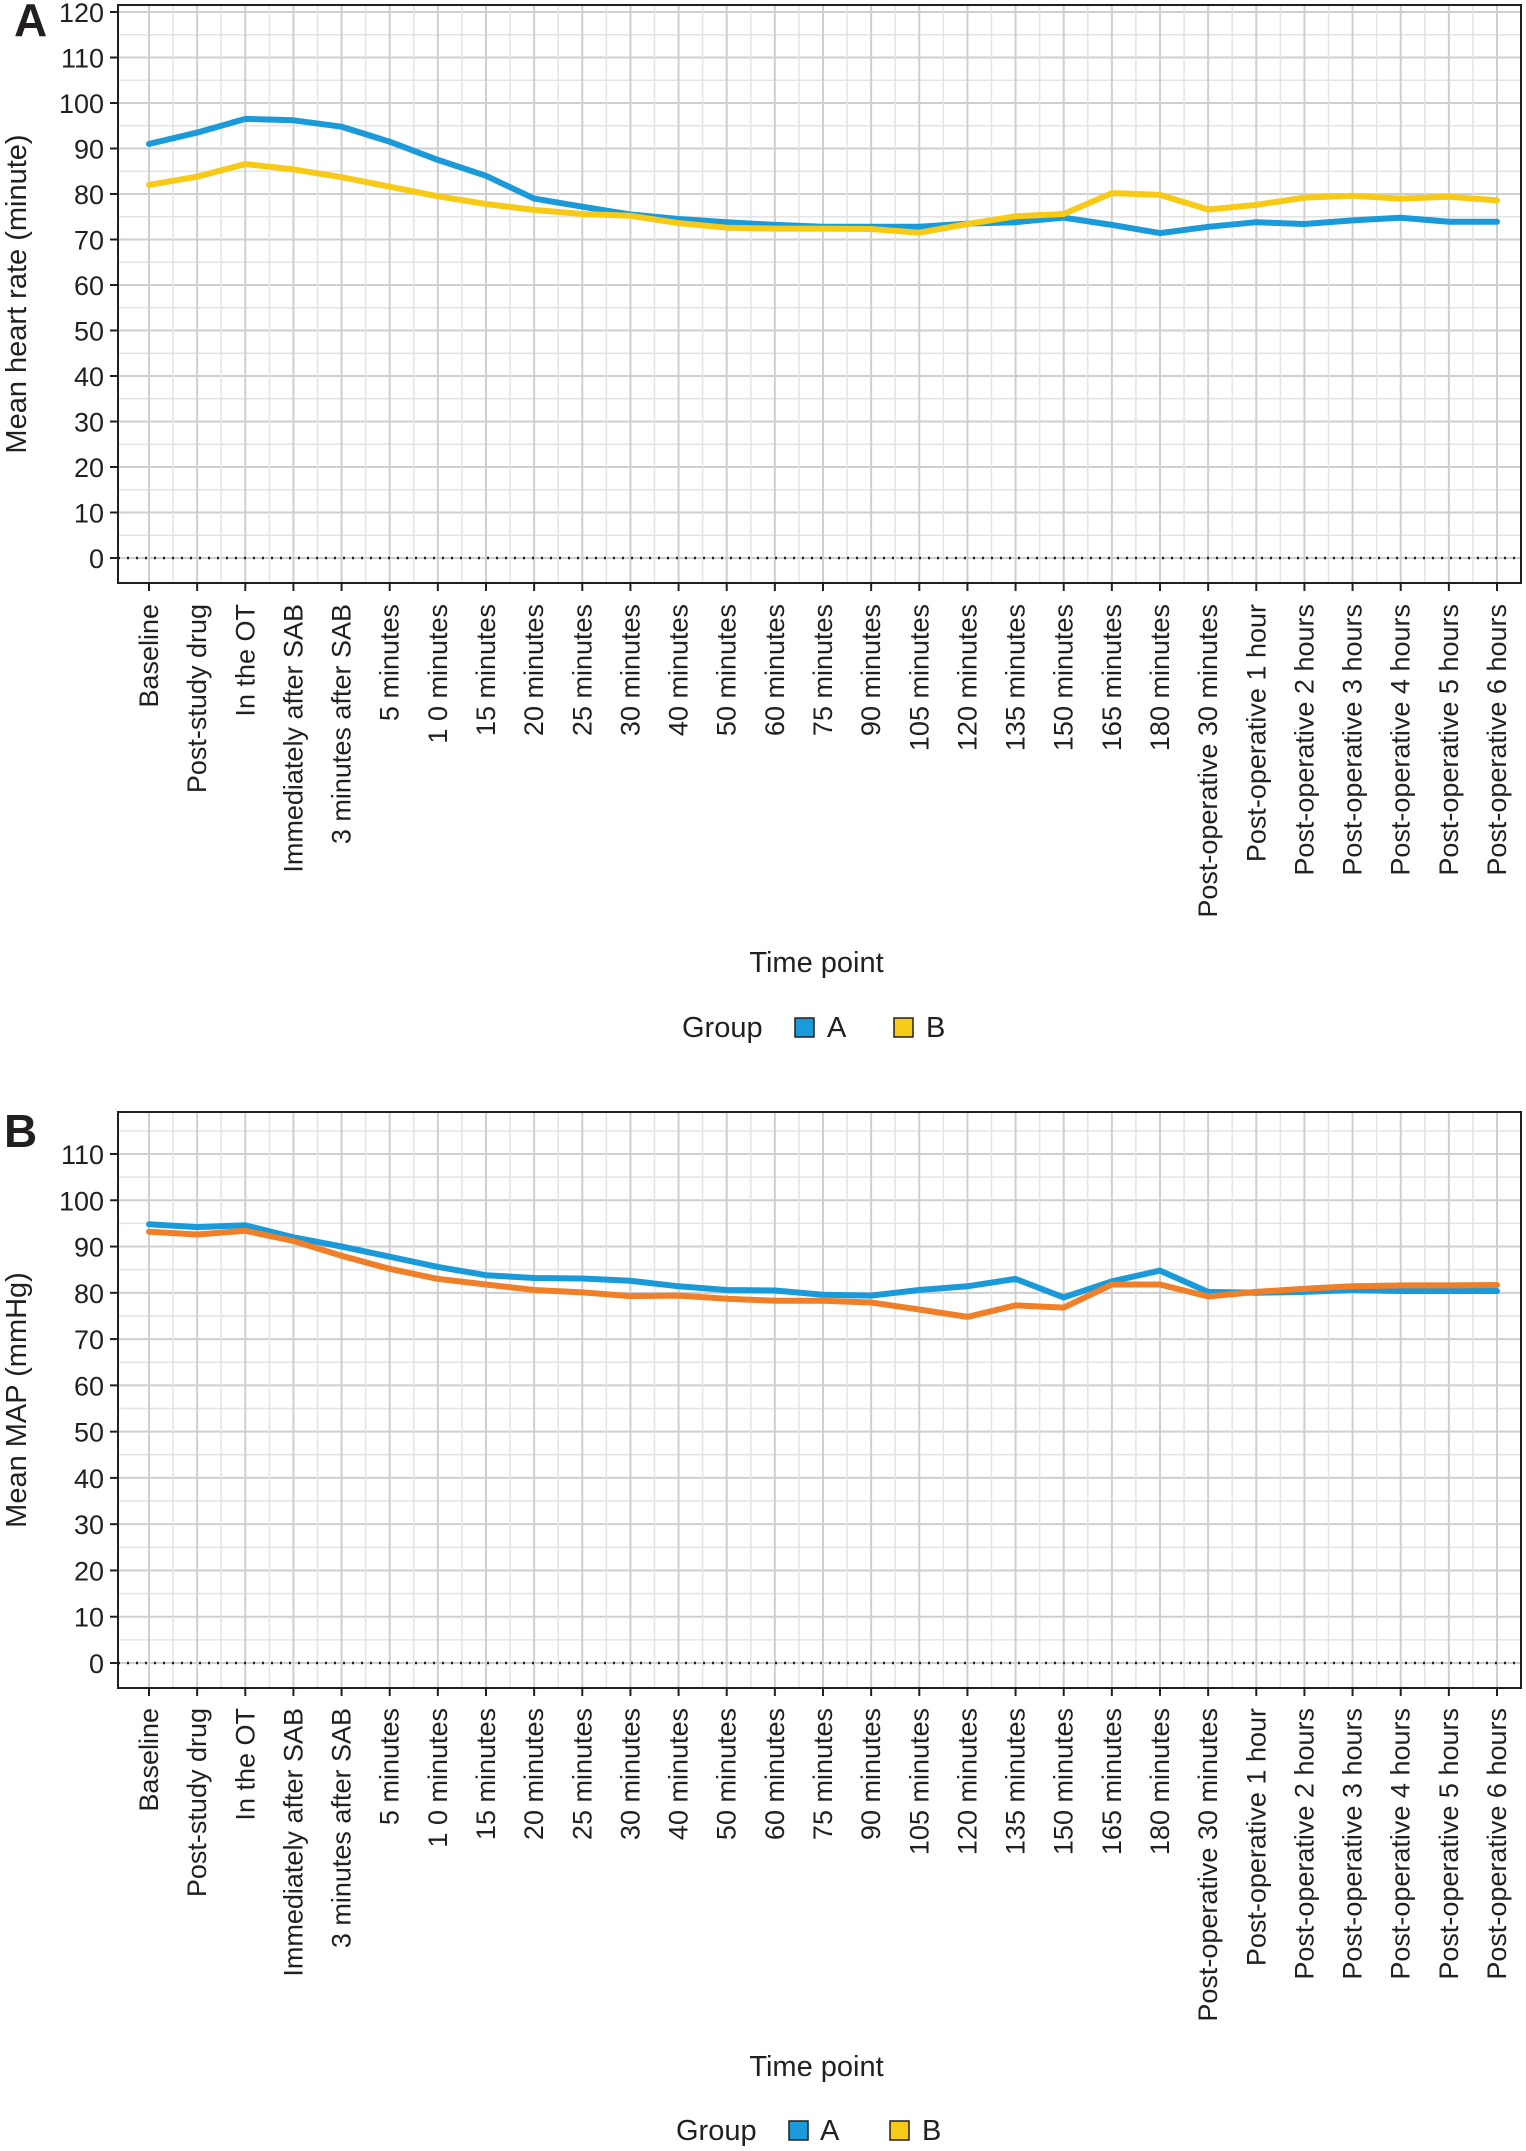  What do you see at coordinates (798, 2130) in the screenshot?
I see `legend-swatch-A` at bounding box center [798, 2130].